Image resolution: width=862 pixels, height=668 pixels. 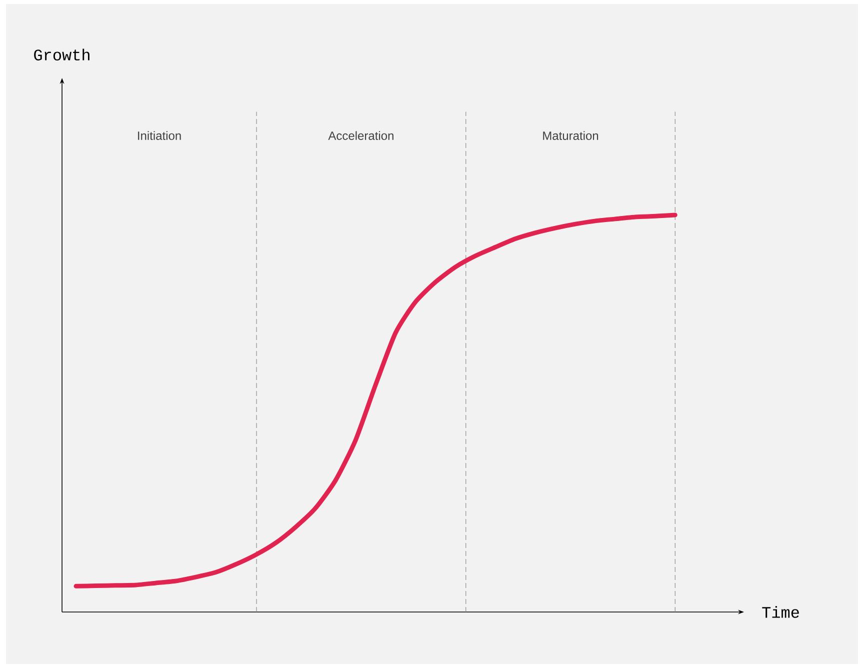 What do you see at coordinates (159, 135) in the screenshot?
I see `text: Initiation` at bounding box center [159, 135].